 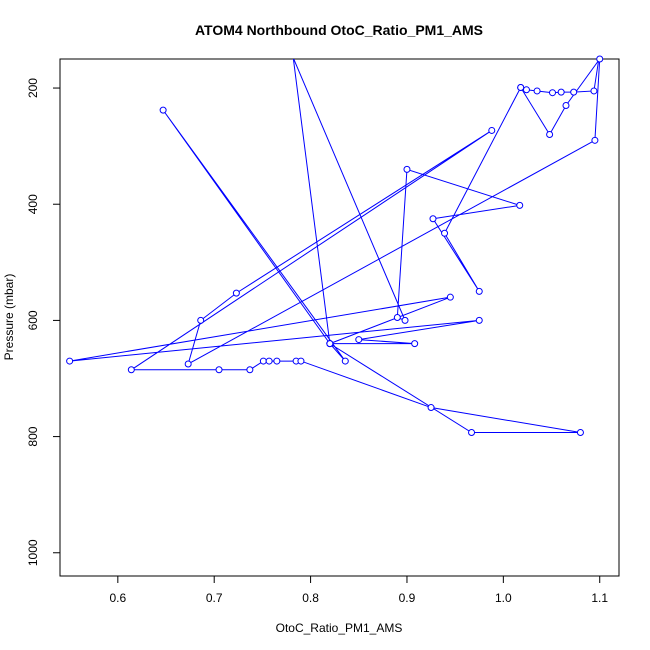 What do you see at coordinates (33, 204) in the screenshot?
I see `y-tick-label: 400` at bounding box center [33, 204].